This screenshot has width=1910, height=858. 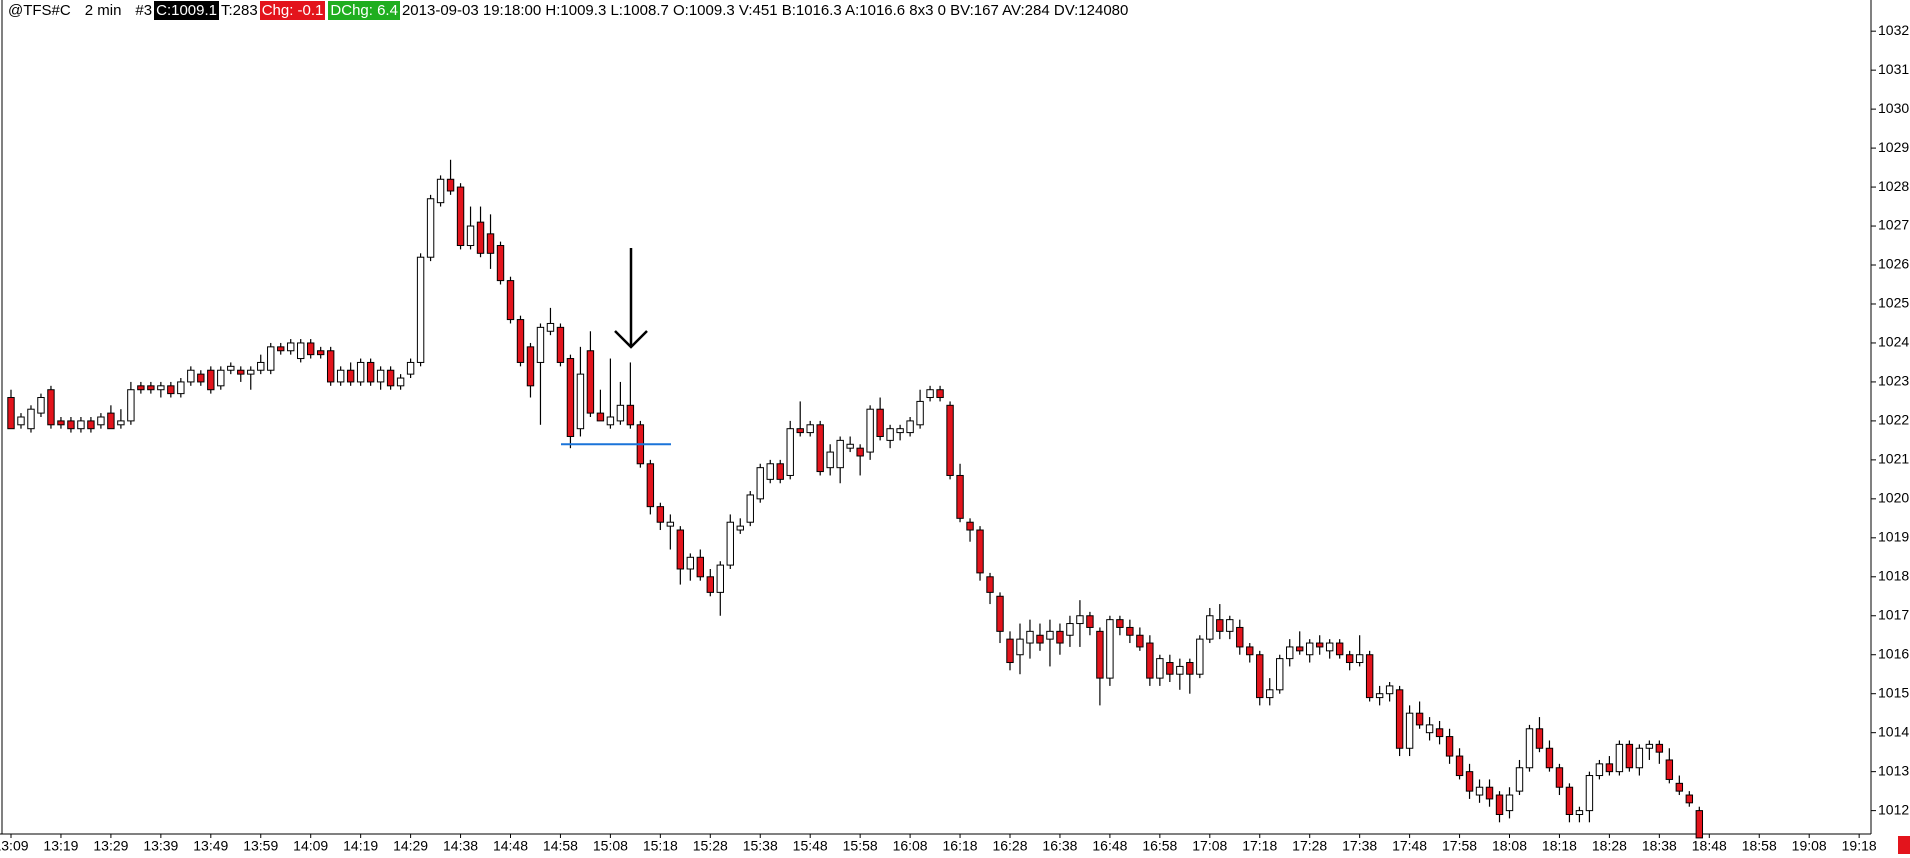 I want to click on symbol: @TFS#C, so click(x=39, y=10).